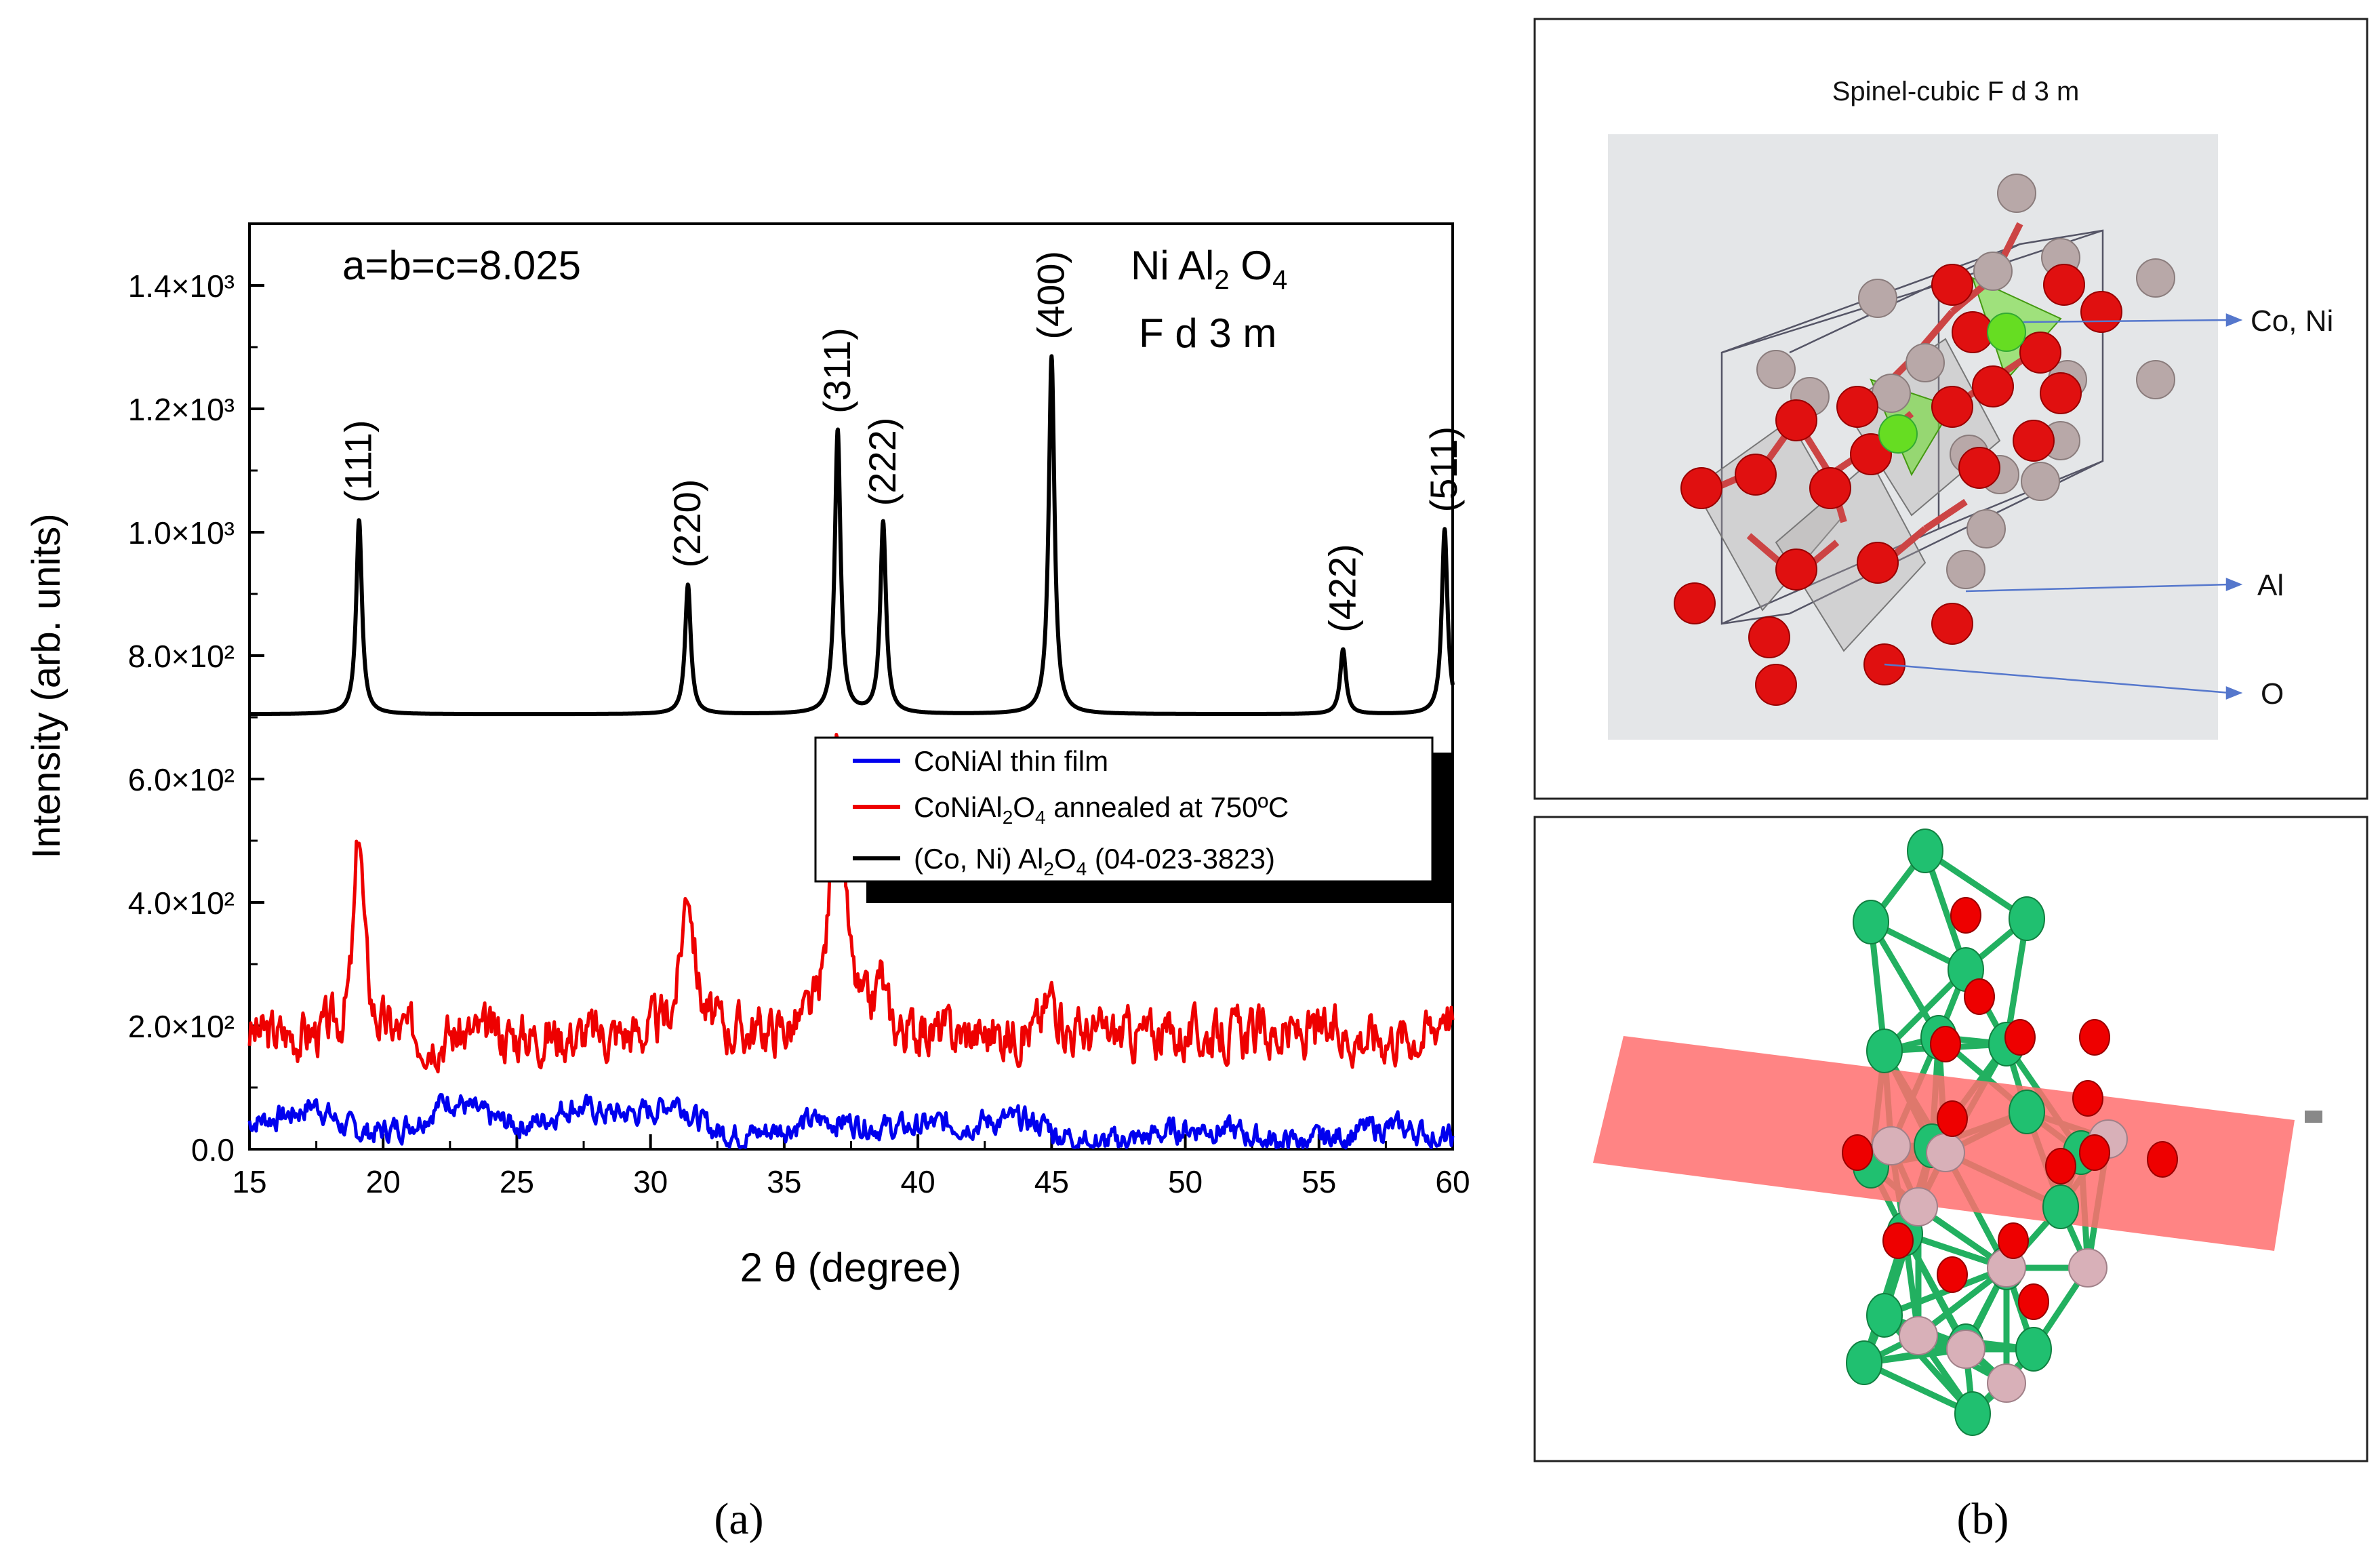 Image resolution: width=2380 pixels, height=1556 pixels. I want to click on peak-label-4: (400), so click(1050, 295).